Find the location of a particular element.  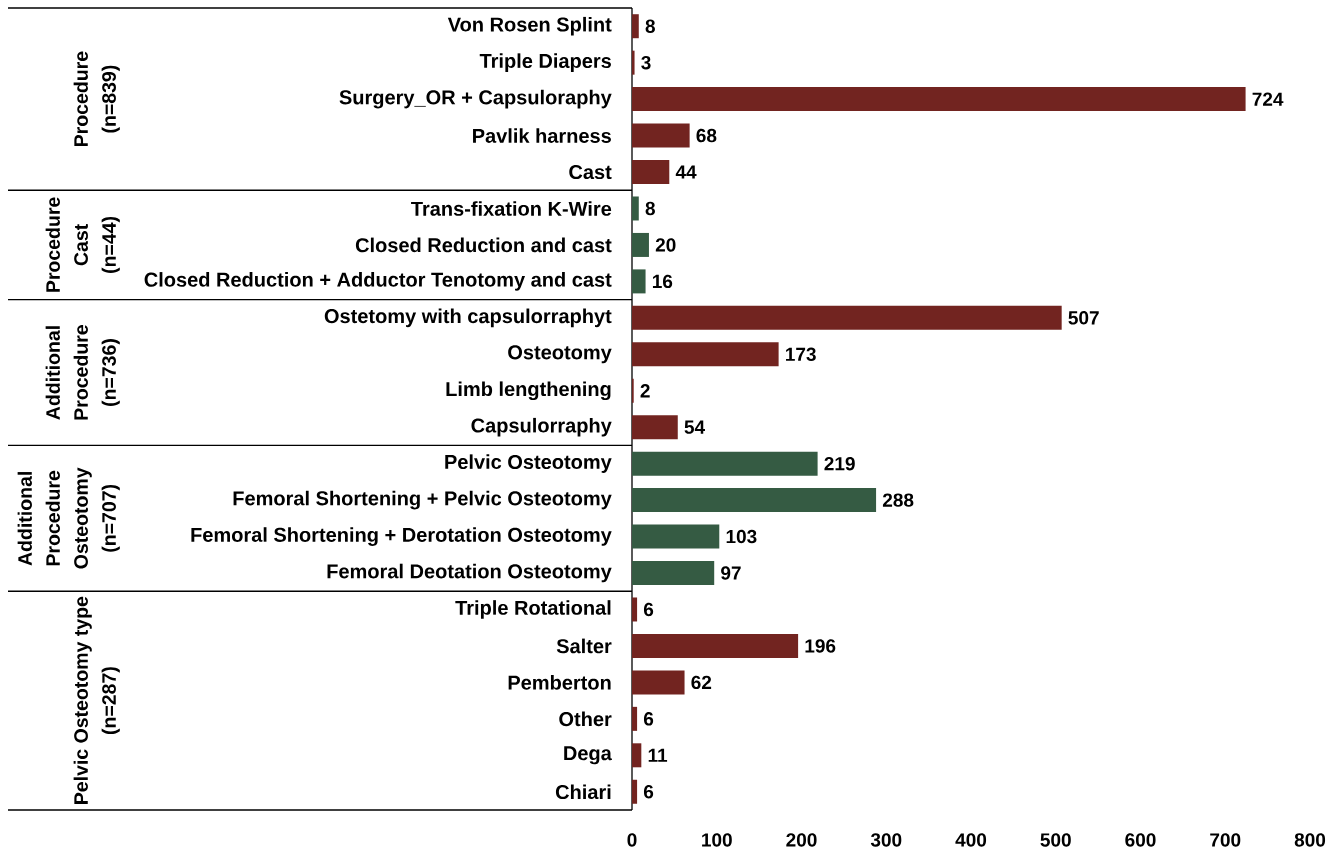

text: Additional Procedure Osteotomy (n=707) is located at coordinates (68, 518).